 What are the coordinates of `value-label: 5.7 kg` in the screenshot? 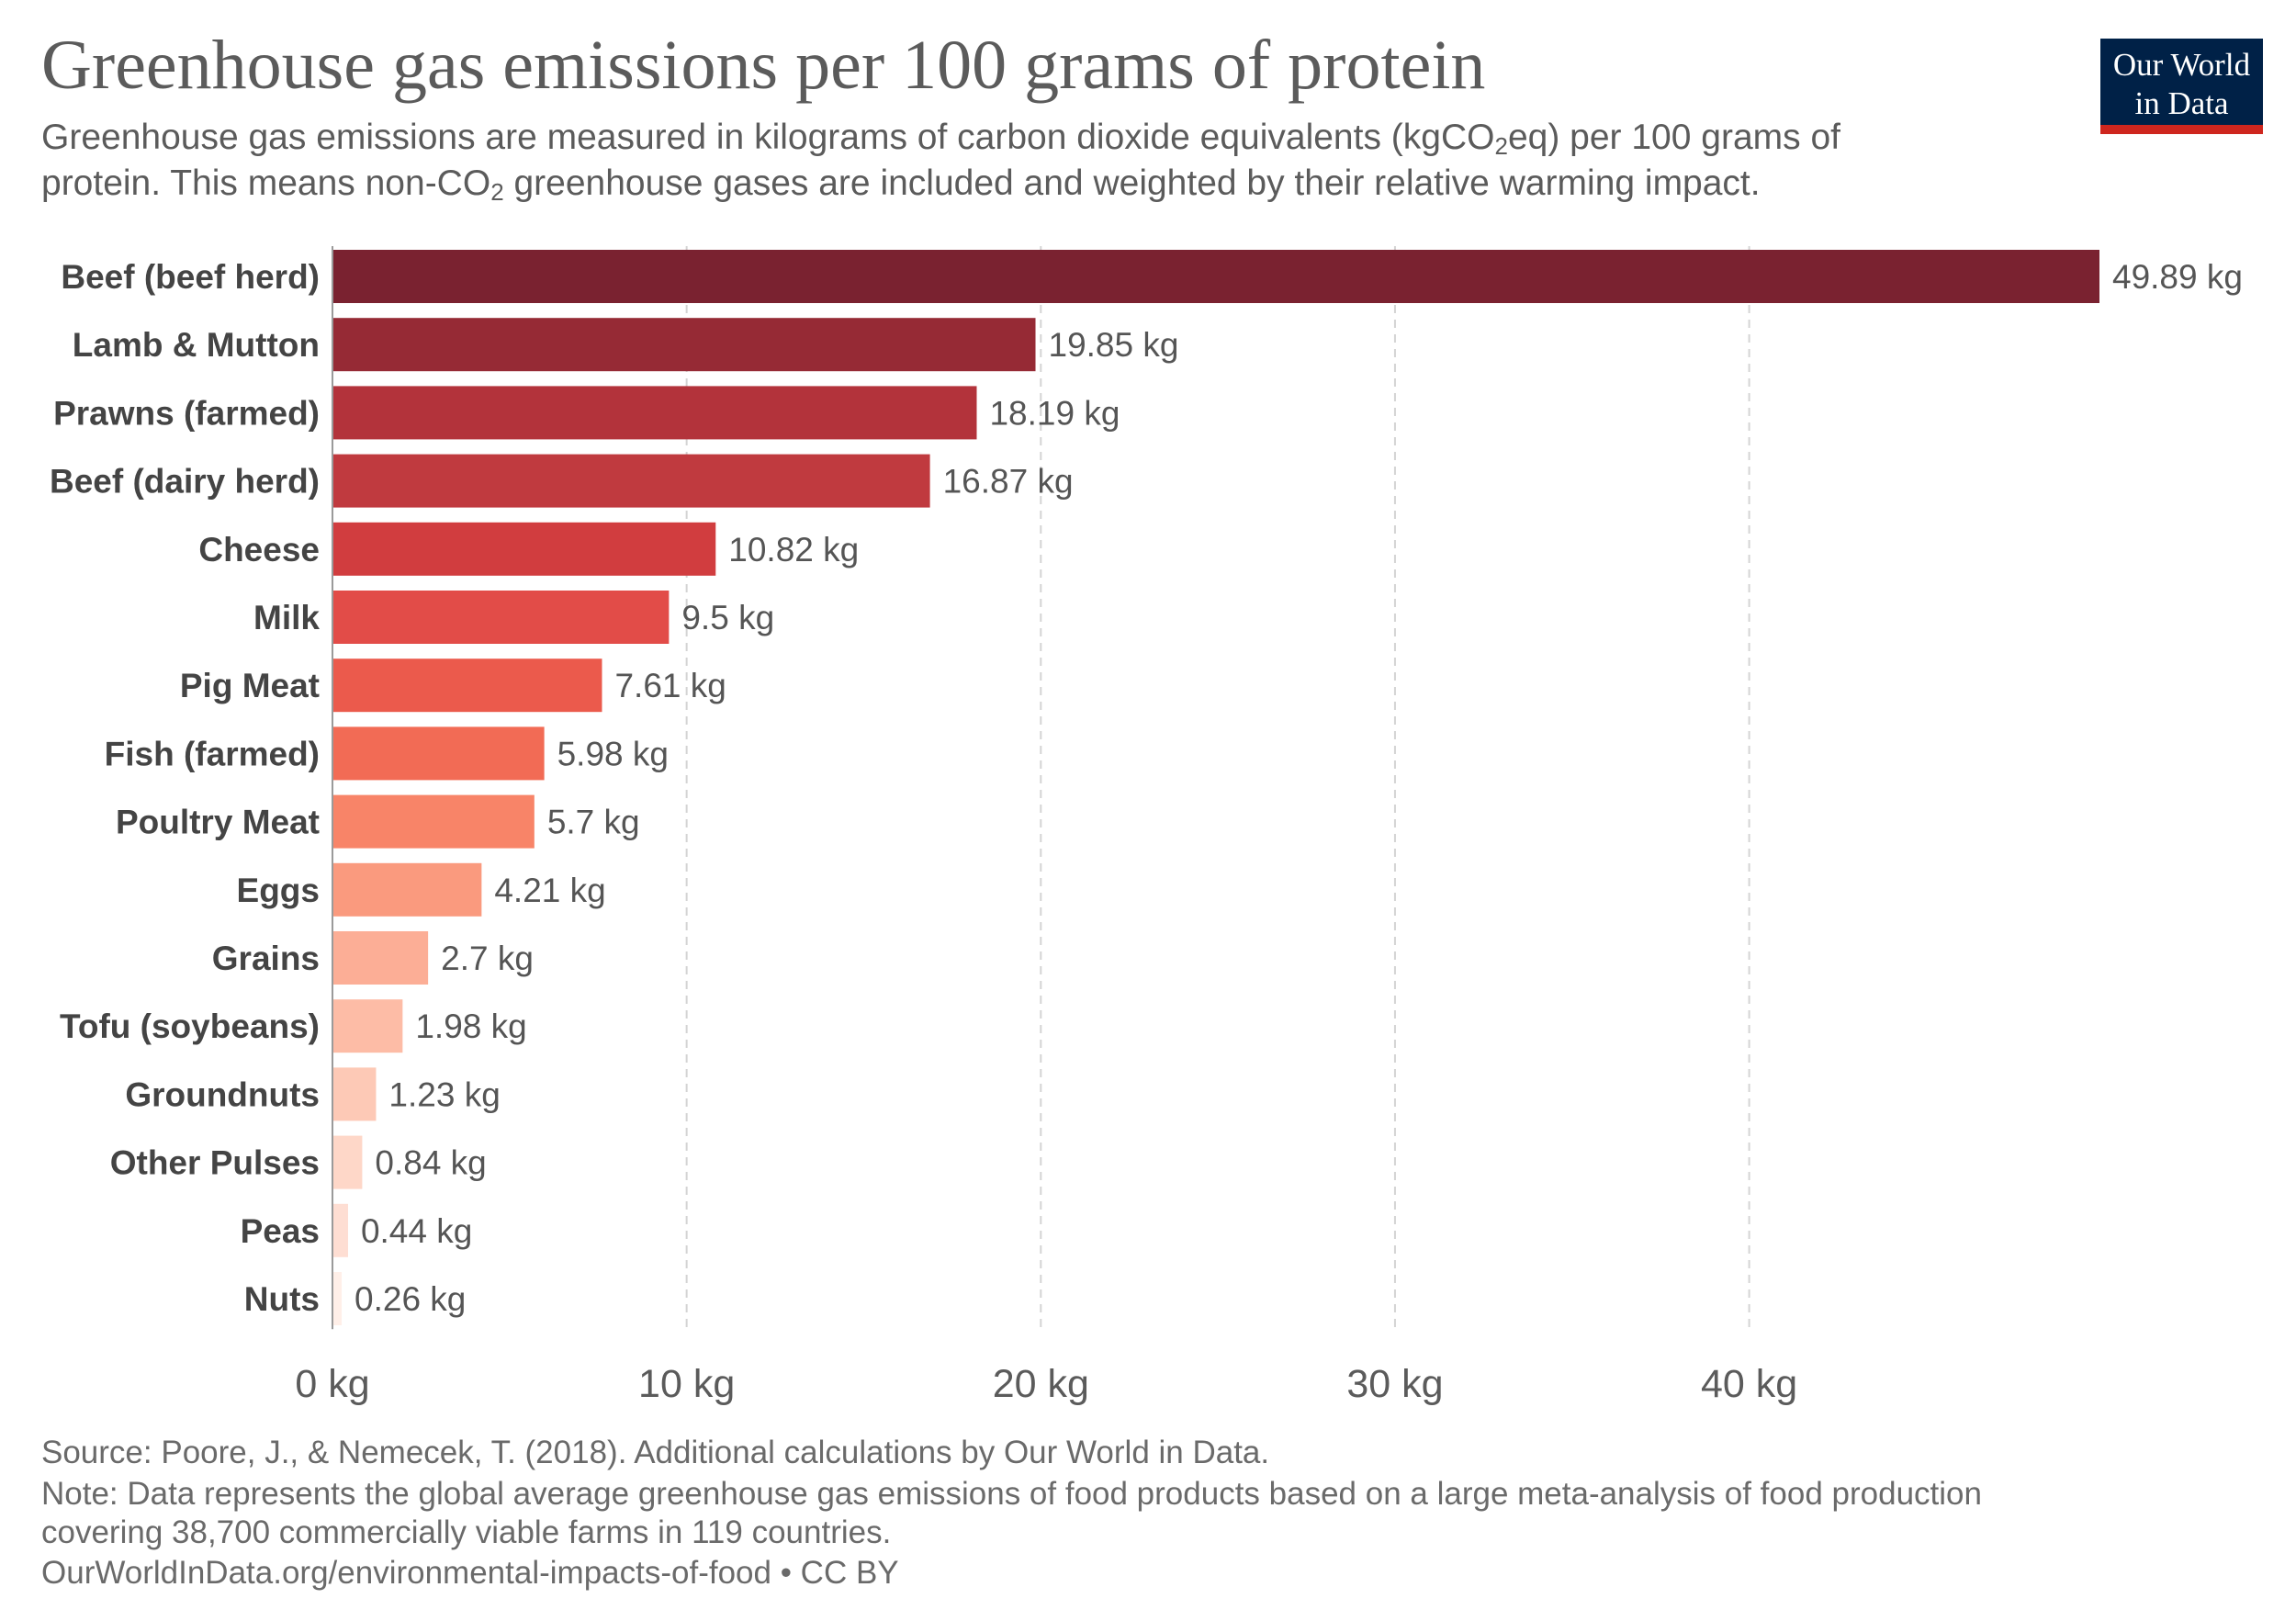 It's located at (593, 822).